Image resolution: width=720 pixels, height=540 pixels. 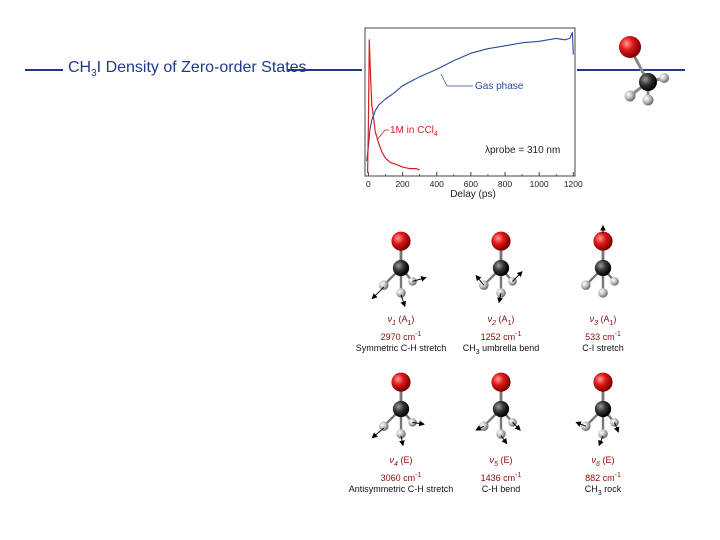 I want to click on mode-description: C-I stretch, so click(x=603, y=347).